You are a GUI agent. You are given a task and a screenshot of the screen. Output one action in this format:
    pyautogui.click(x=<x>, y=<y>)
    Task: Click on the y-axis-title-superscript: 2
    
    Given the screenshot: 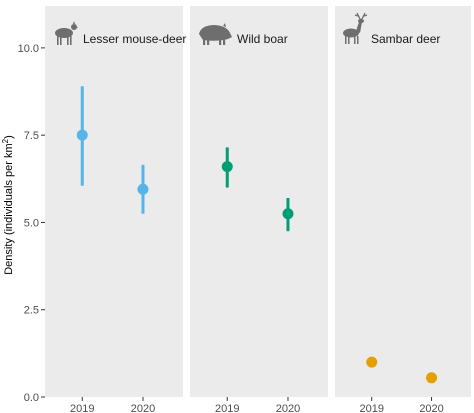 What is the action you would take?
    pyautogui.click(x=5, y=140)
    